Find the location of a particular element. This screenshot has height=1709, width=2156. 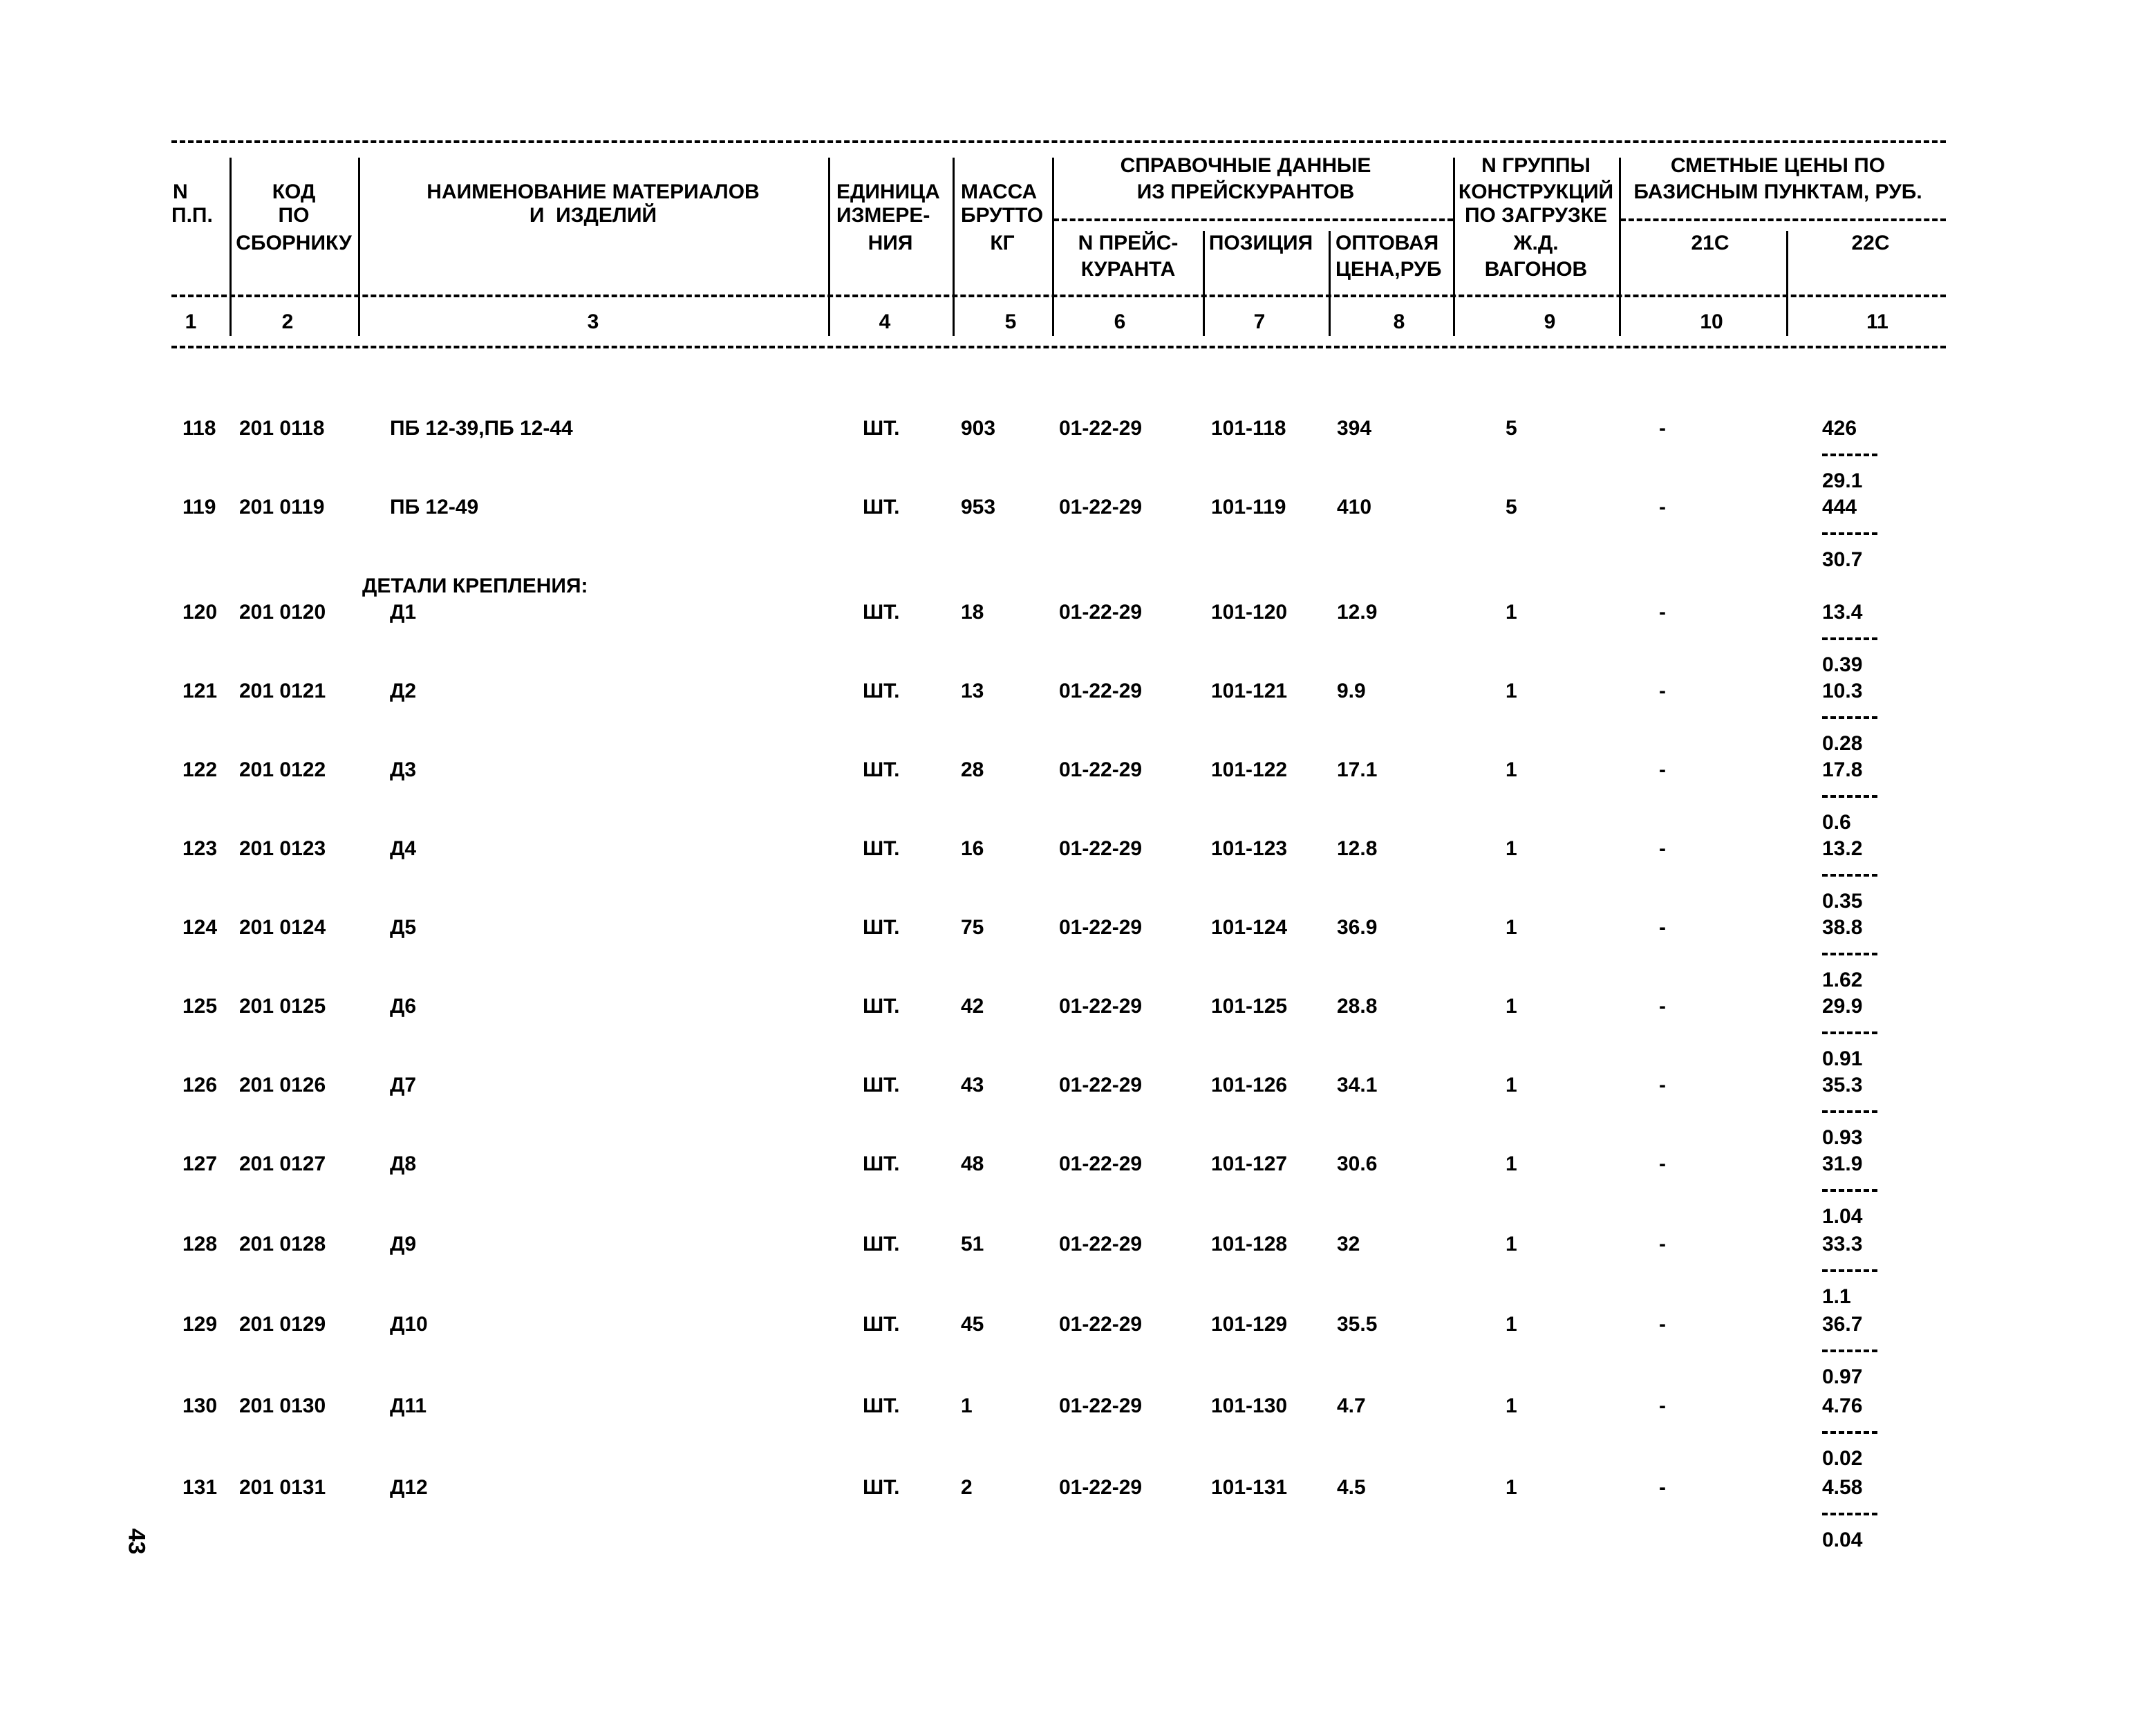

wholesale-price: 12.8 is located at coordinates (1357, 848).